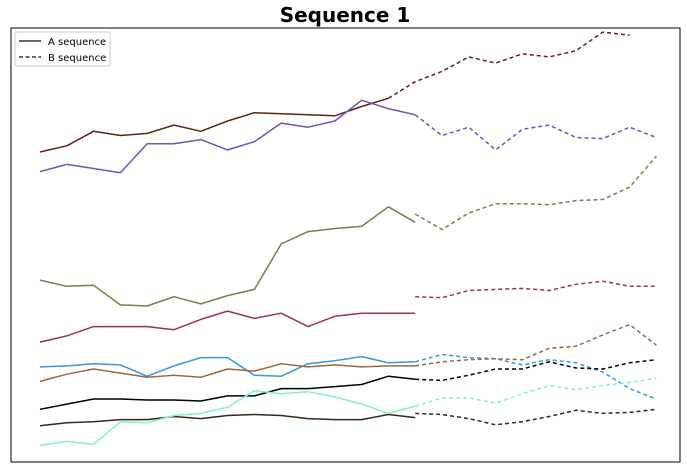  What do you see at coordinates (536, 417) in the screenshot?
I see `series-8-b-sequence-line` at bounding box center [536, 417].